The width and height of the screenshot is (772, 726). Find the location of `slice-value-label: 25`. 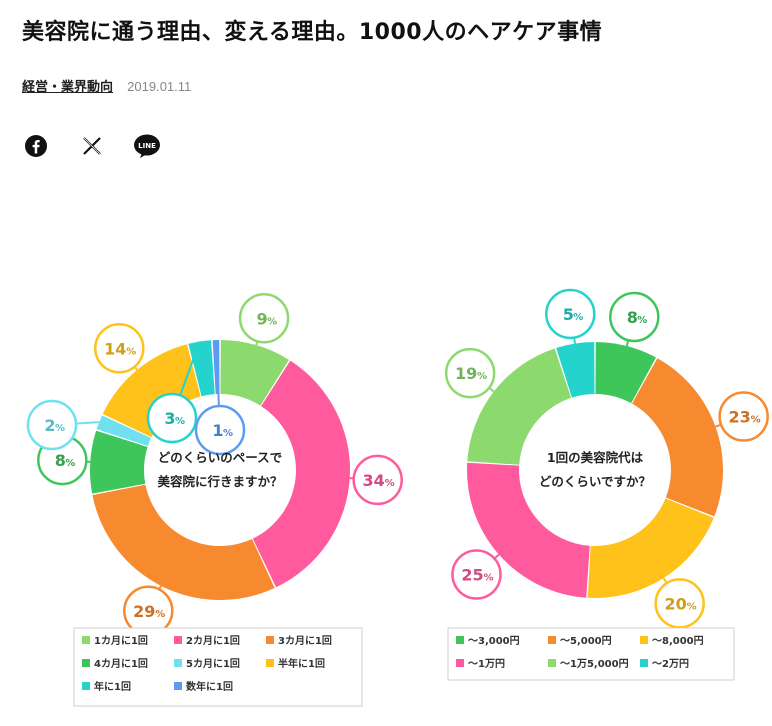

slice-value-label: 25 is located at coordinates (472, 574).